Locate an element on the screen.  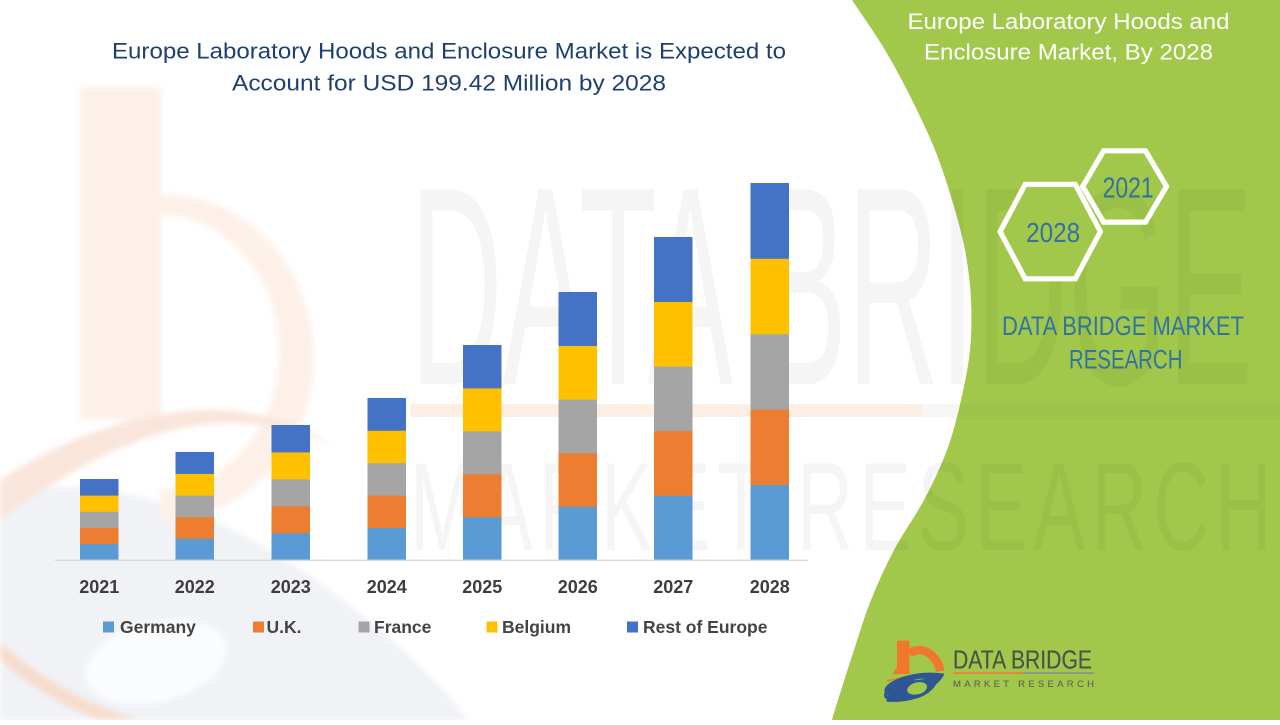
svg-text: 2022 is located at coordinates (195, 587).